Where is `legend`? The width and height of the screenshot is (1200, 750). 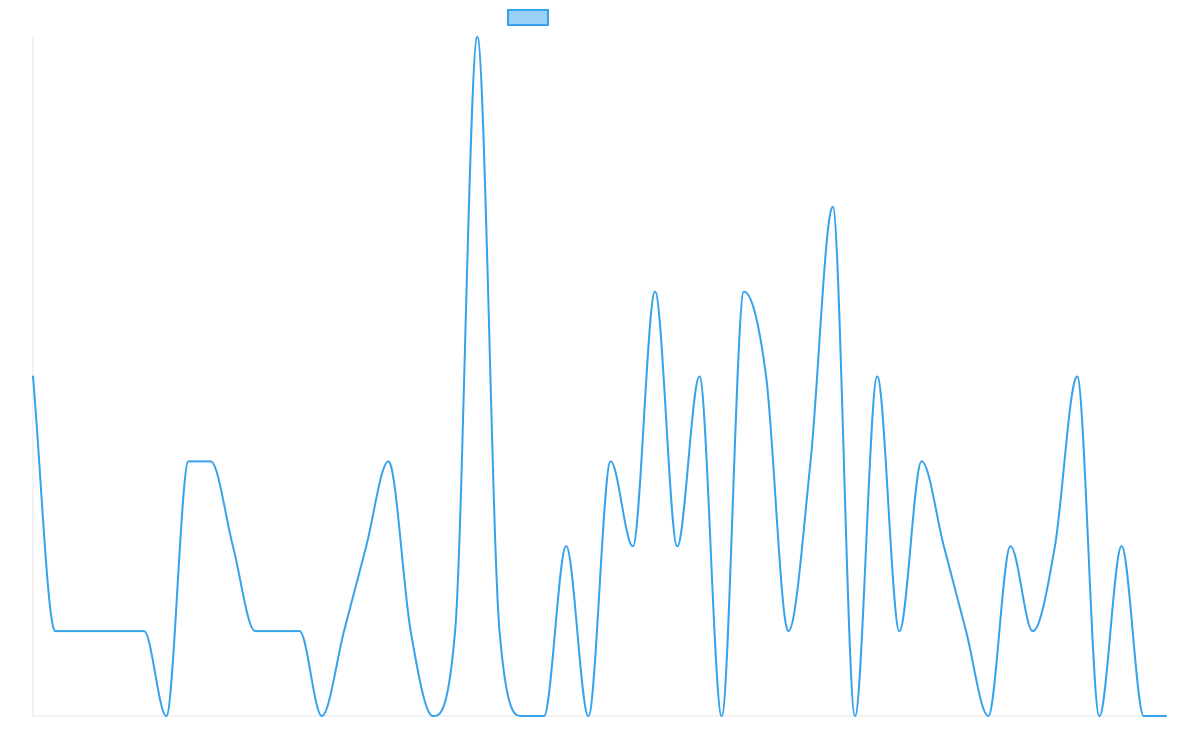
legend is located at coordinates (528, 17).